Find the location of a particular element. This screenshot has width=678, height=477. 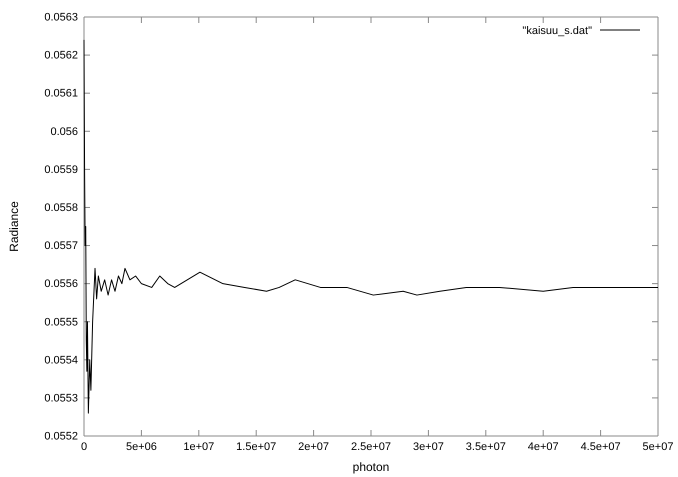

legend-label: "kaisuu_s.dat" is located at coordinates (557, 31).